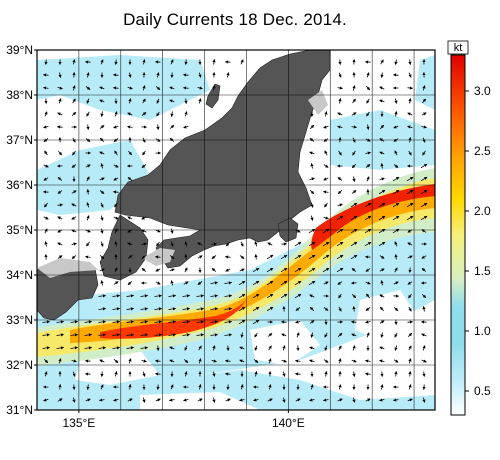 This screenshot has height=460, width=500. Describe the element at coordinates (21, 230) in the screenshot. I see `latitude-labels: 39°N 38°N 37°N 36°N 35°N 34°N 33°N 32°N 31°N` at that location.